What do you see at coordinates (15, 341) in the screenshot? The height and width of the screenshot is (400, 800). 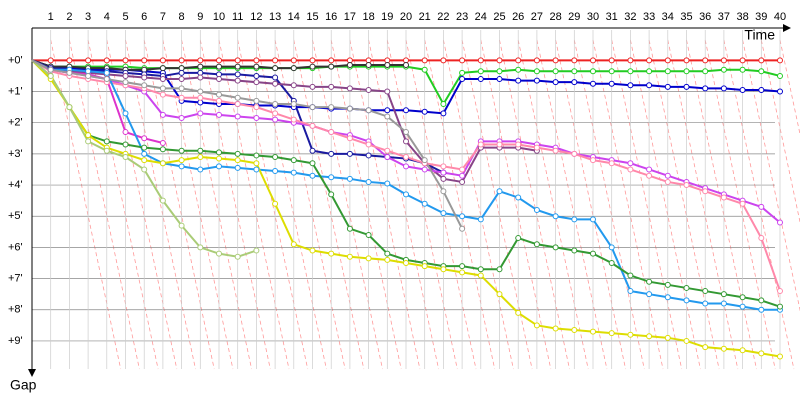 I see `y-tick-label: +9'` at bounding box center [15, 341].